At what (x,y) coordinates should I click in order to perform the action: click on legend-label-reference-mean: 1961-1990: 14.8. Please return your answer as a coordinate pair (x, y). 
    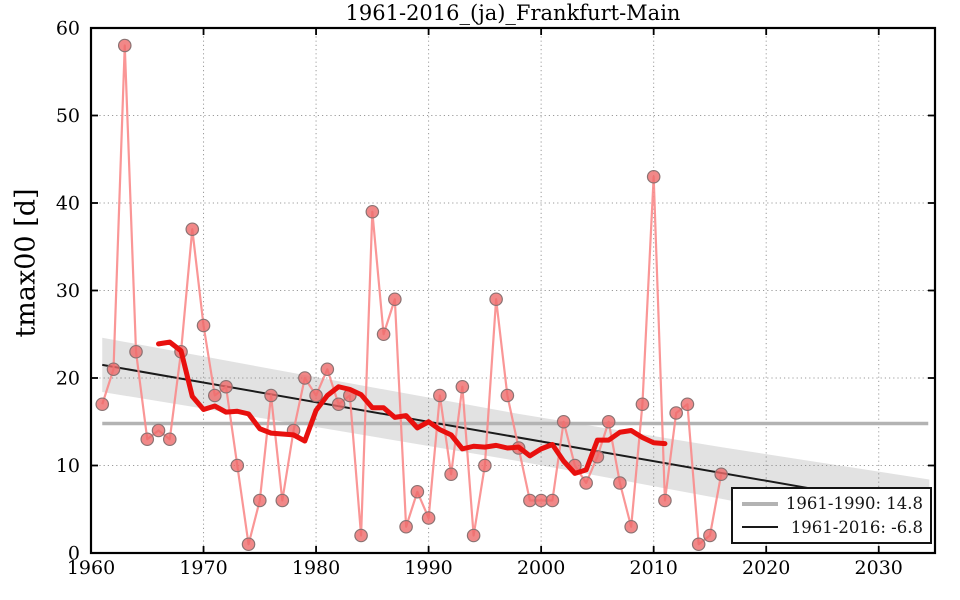
    Looking at the image, I should click on (854, 504).